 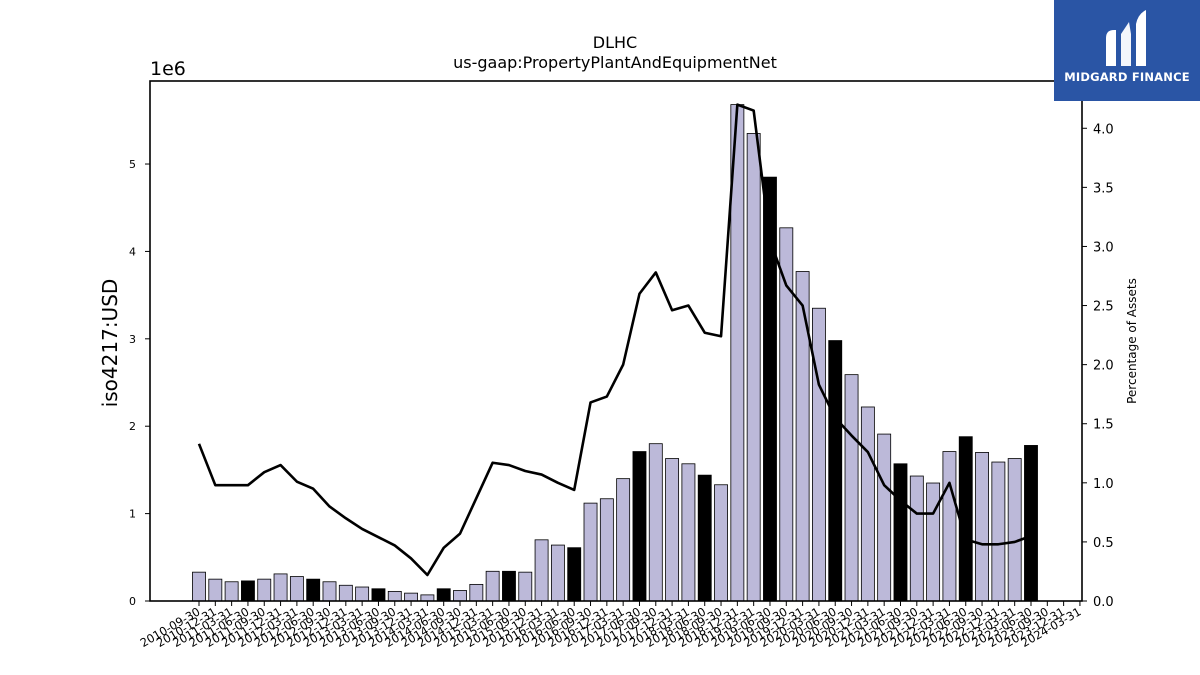 I want to click on y-tick-label: 5, so click(x=132, y=164).